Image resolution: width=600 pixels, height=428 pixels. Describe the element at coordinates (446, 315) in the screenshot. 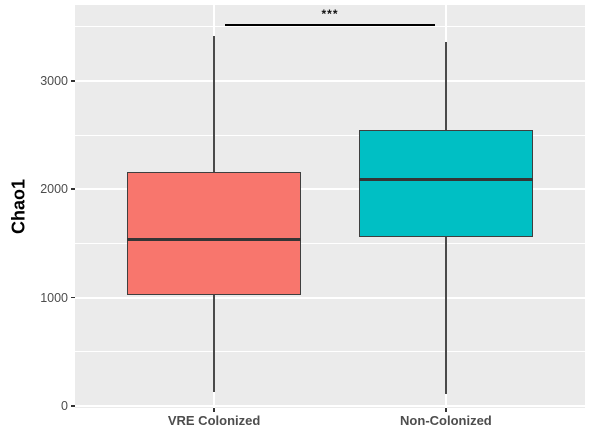

I see `lower-whisker-non-colonized` at that location.